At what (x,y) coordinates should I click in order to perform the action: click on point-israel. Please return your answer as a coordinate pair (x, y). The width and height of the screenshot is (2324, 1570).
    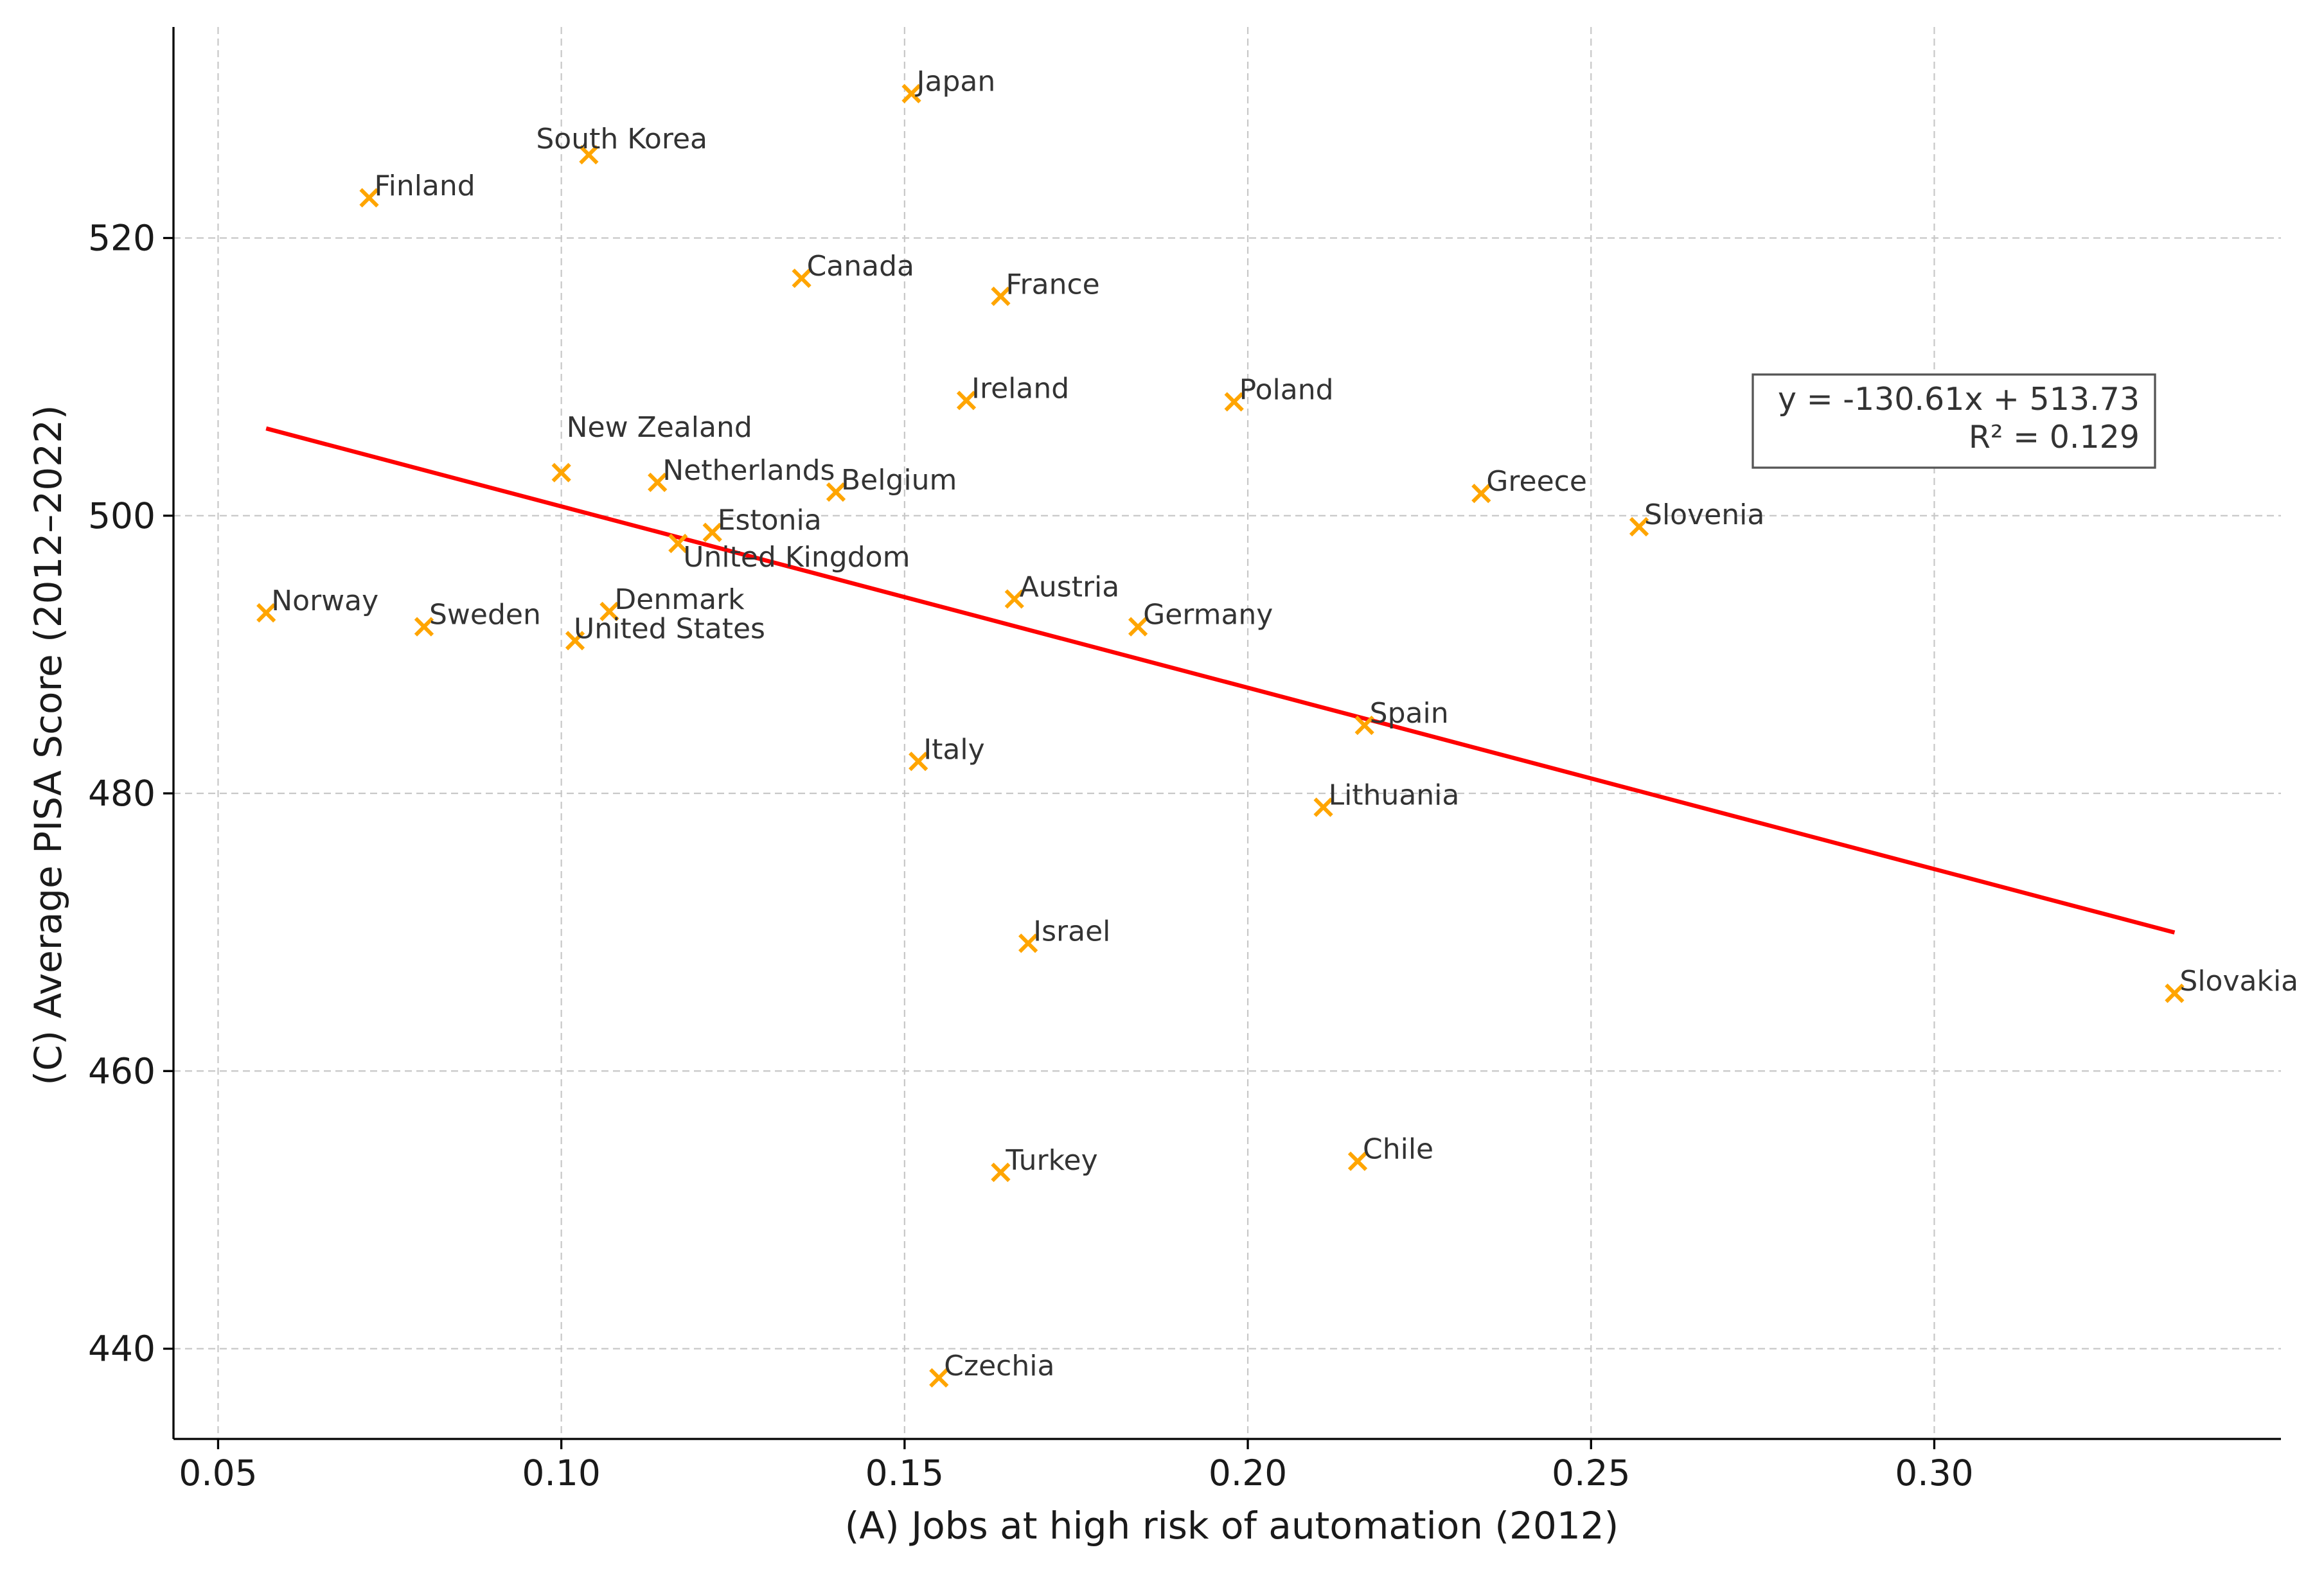
    Looking at the image, I should click on (1028, 943).